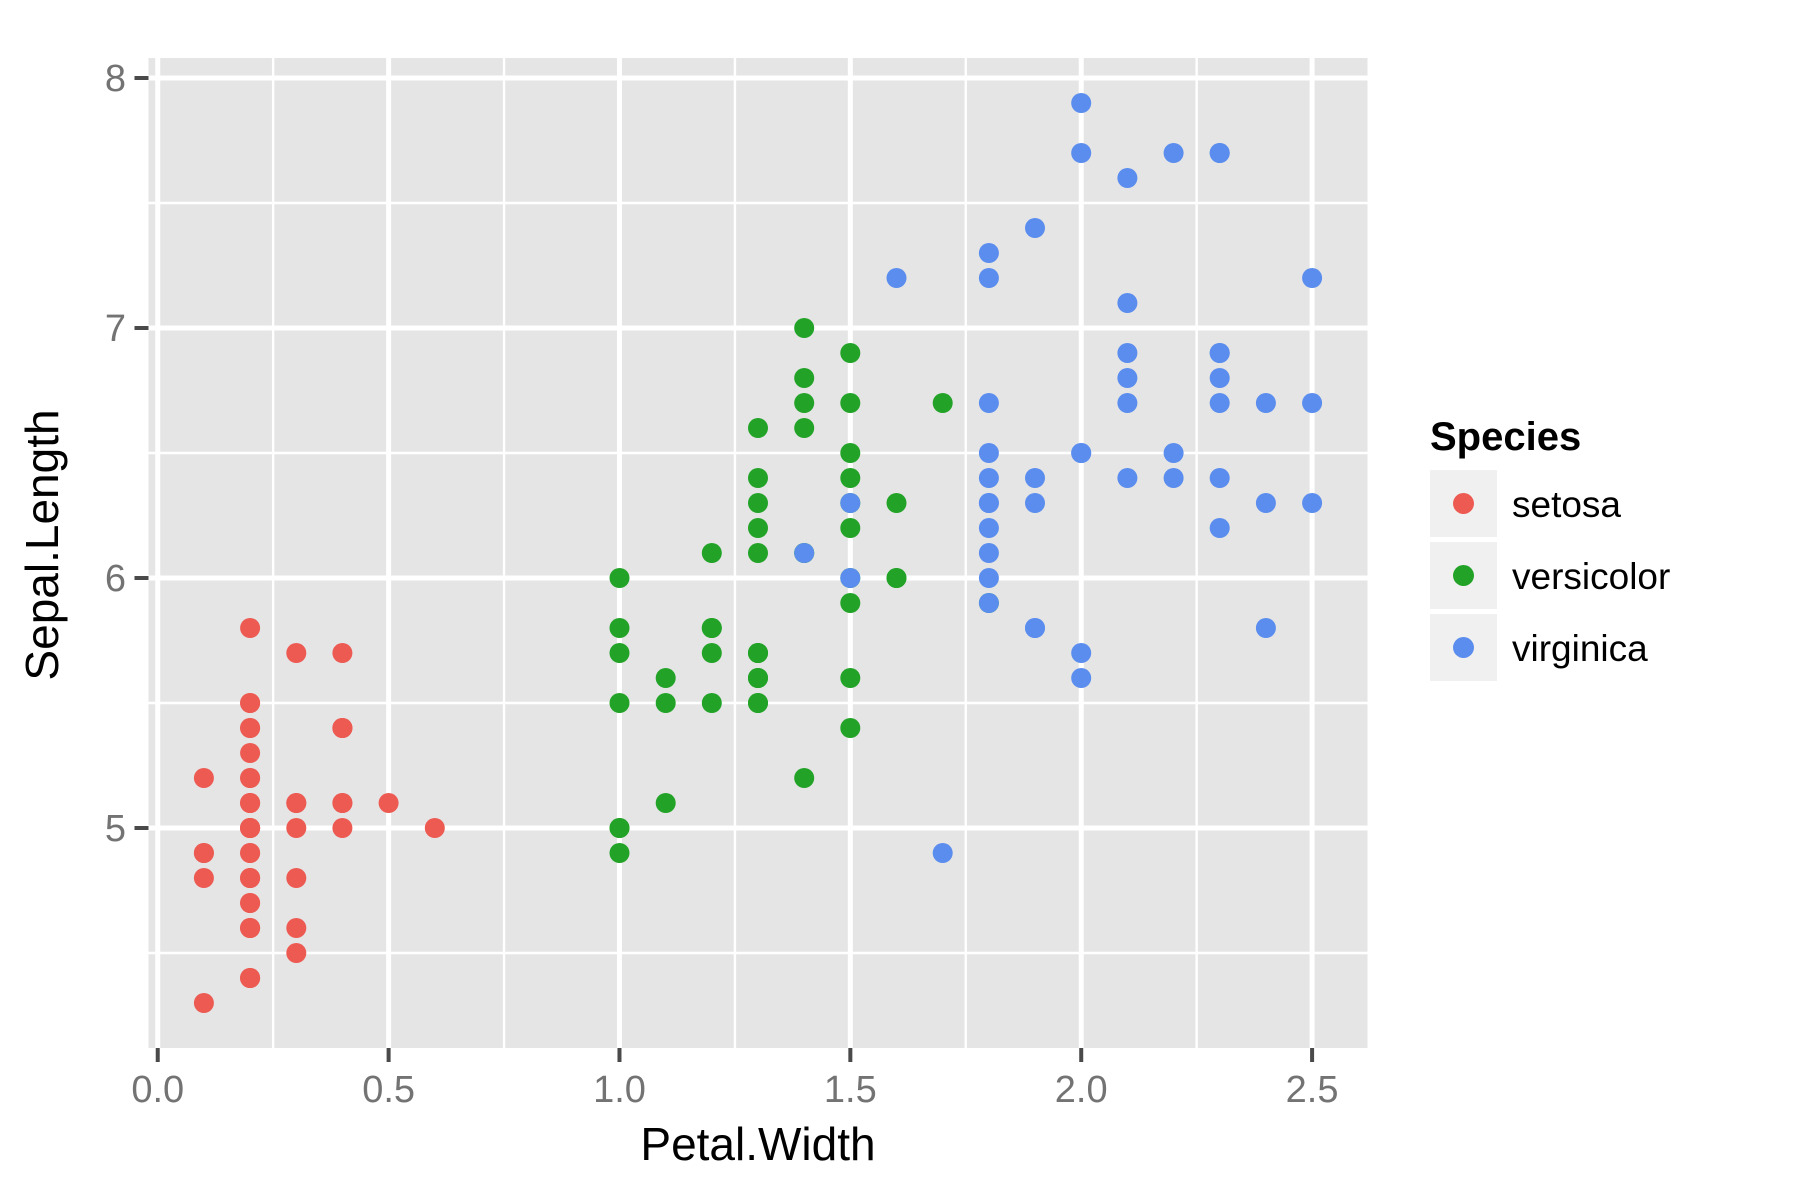 This screenshot has width=1800, height=1200. Describe the element at coordinates (388, 1090) in the screenshot. I see `x-tick-label: 0.5` at that location.